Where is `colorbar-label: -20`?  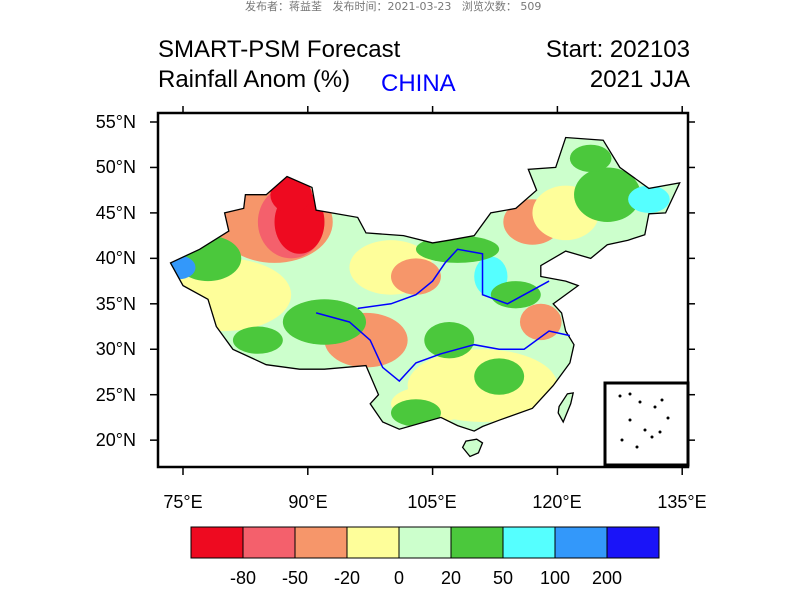
colorbar-label: -20 is located at coordinates (347, 578).